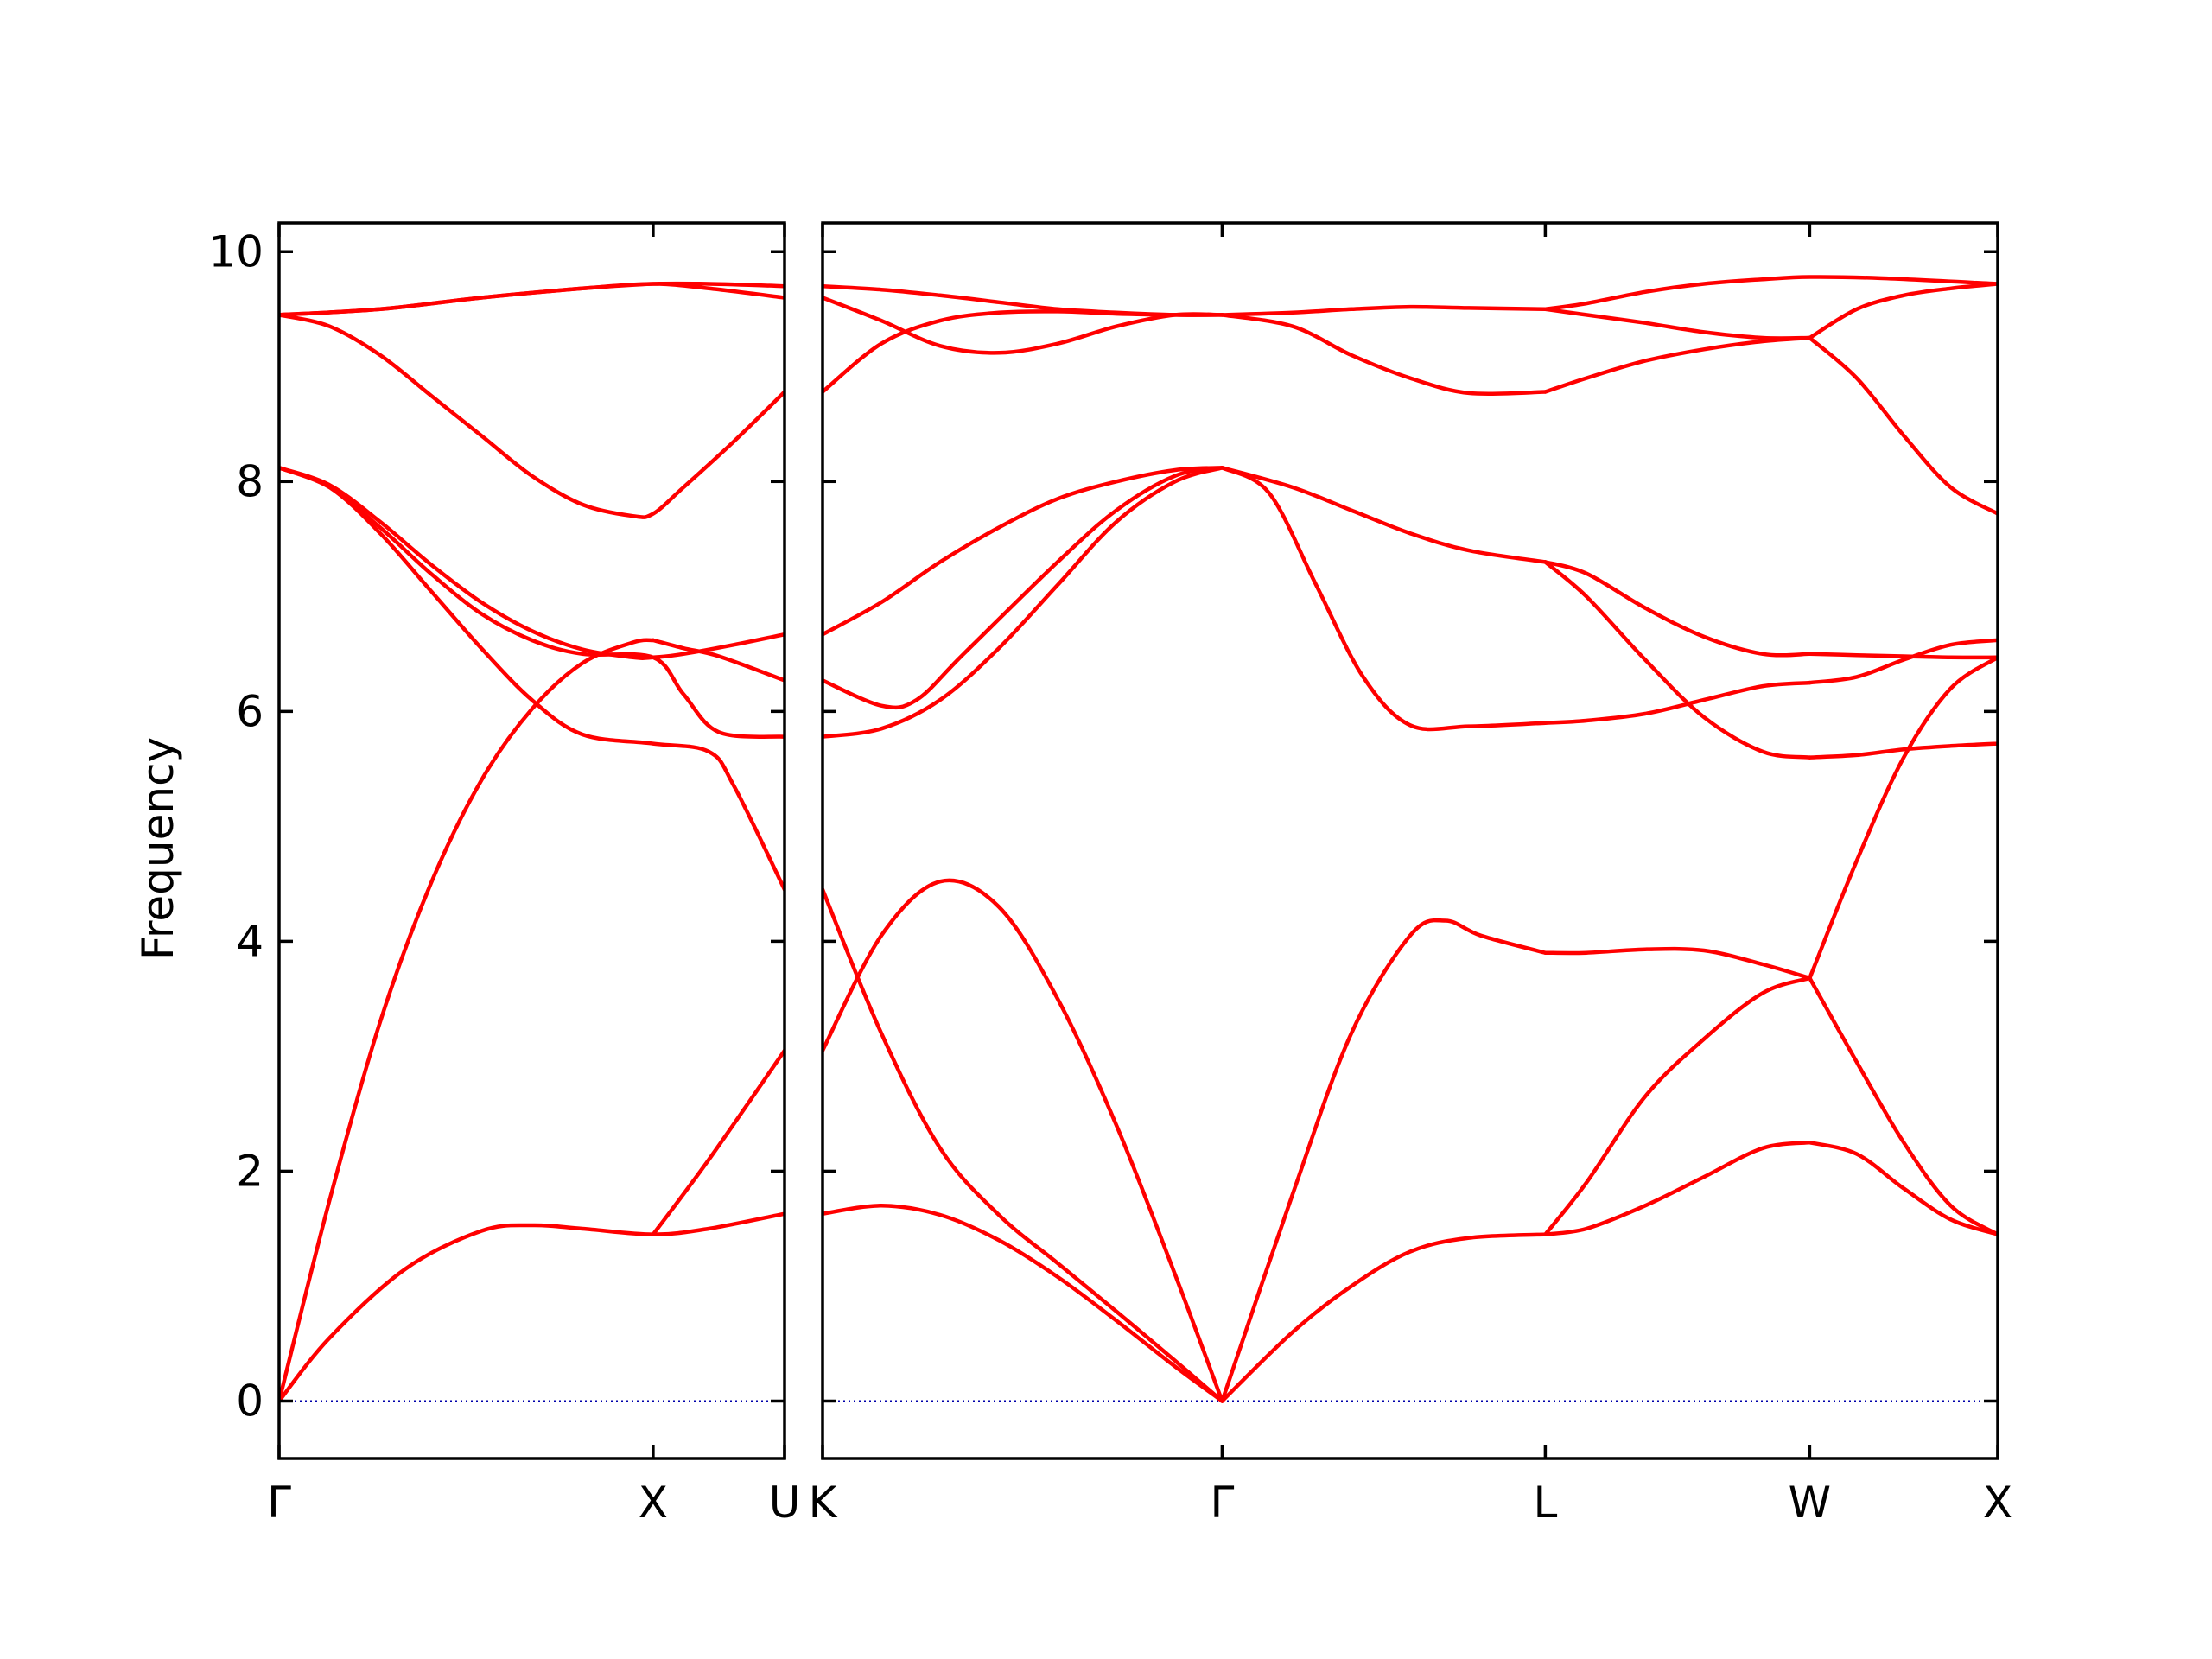 Image resolution: width=2212 pixels, height=1659 pixels. Describe the element at coordinates (250, 711) in the screenshot. I see `y-tick-label: 6` at that location.